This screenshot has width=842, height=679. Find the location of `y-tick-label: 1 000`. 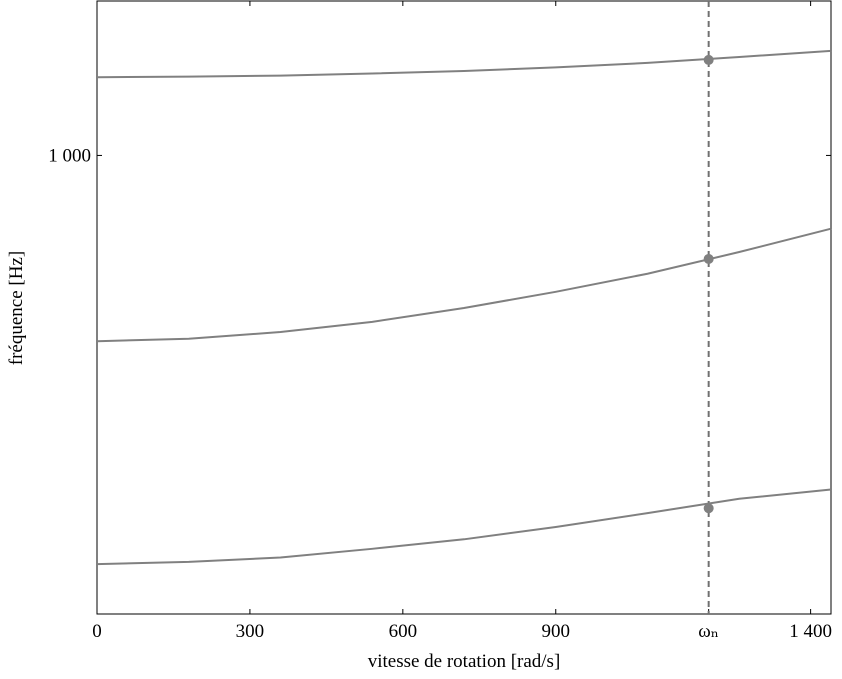

y-tick-label: 1 000 is located at coordinates (69, 155).